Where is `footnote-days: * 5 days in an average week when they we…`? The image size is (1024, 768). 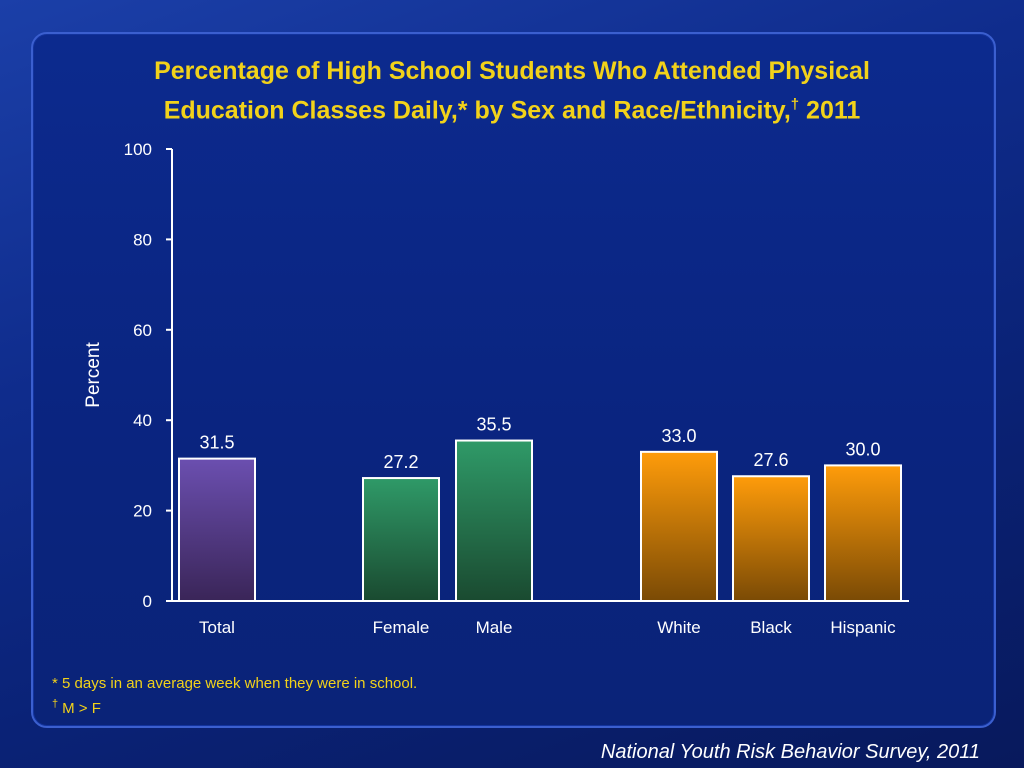
footnote-days: * 5 days in an average week when they we… is located at coordinates (235, 683).